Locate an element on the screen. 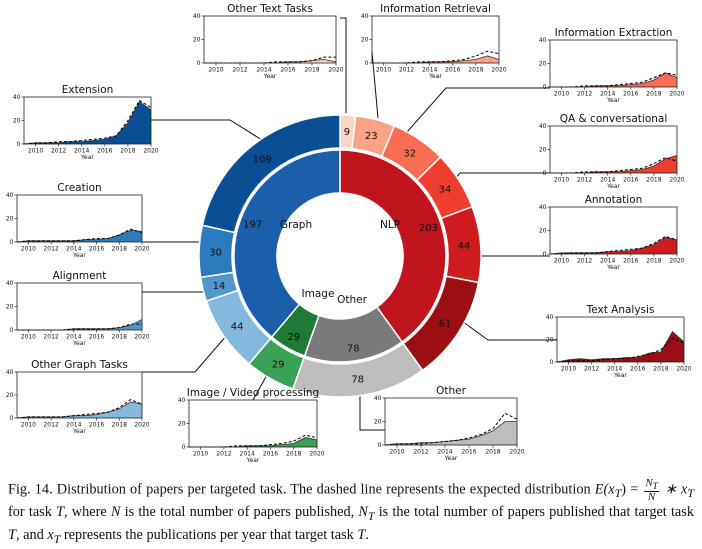 This screenshot has height=549, width=702. outer-value-label: 29 is located at coordinates (278, 365).